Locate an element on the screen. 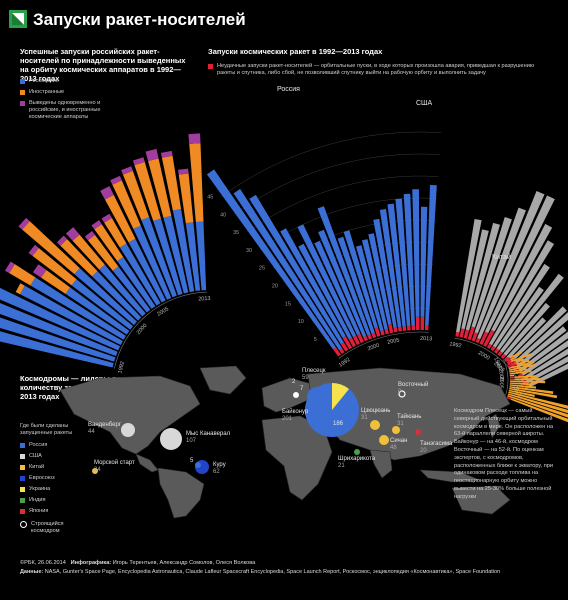 The width and height of the screenshot is (568, 600). label-small-left: 2 is located at coordinates (294, 382).